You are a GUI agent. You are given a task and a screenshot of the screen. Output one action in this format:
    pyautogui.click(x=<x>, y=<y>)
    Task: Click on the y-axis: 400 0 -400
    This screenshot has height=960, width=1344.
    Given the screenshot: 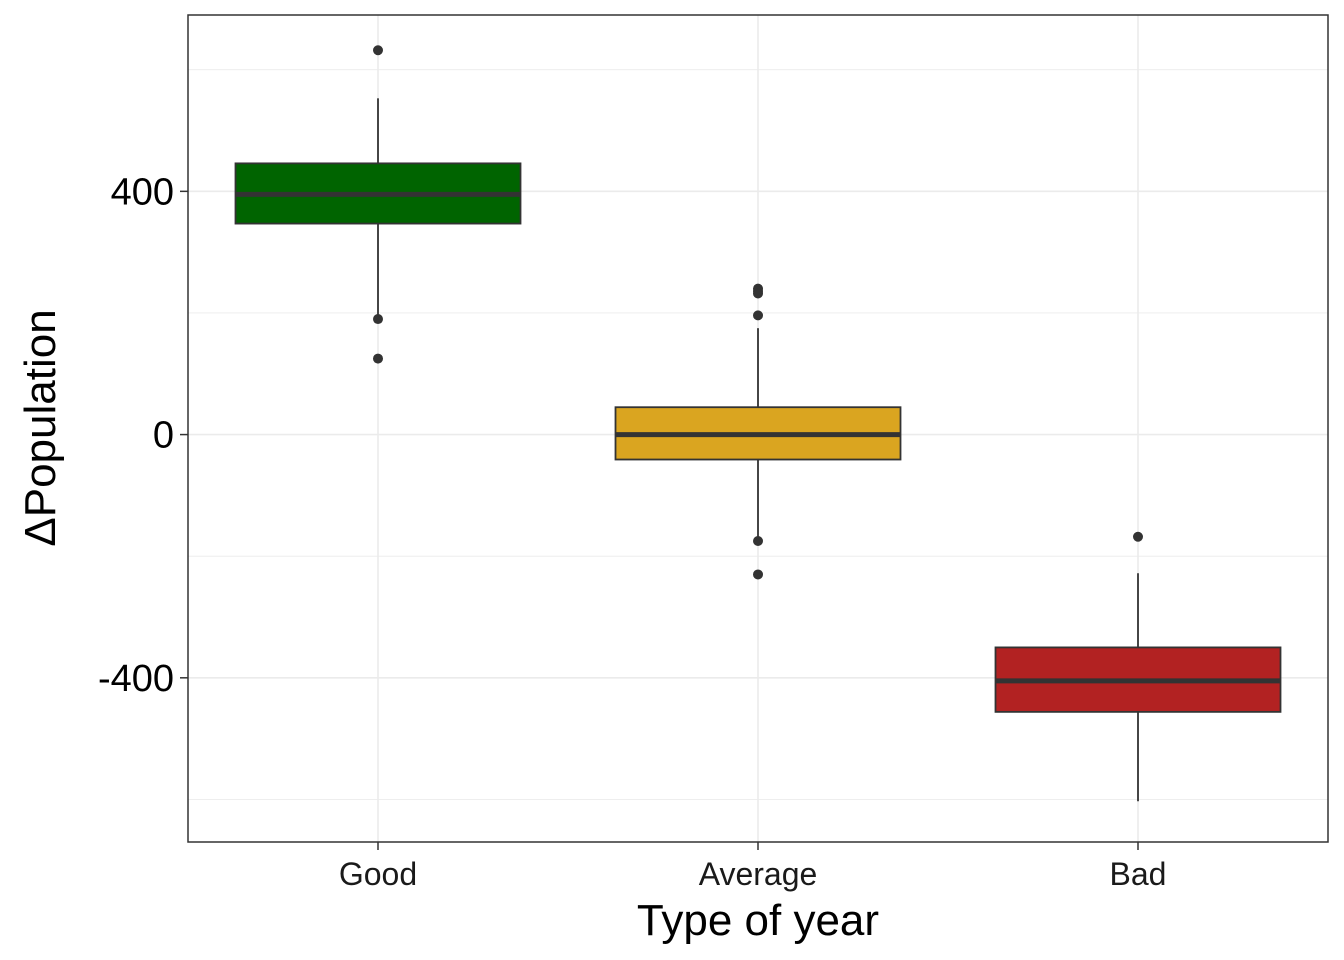 What is the action you would take?
    pyautogui.click(x=143, y=435)
    